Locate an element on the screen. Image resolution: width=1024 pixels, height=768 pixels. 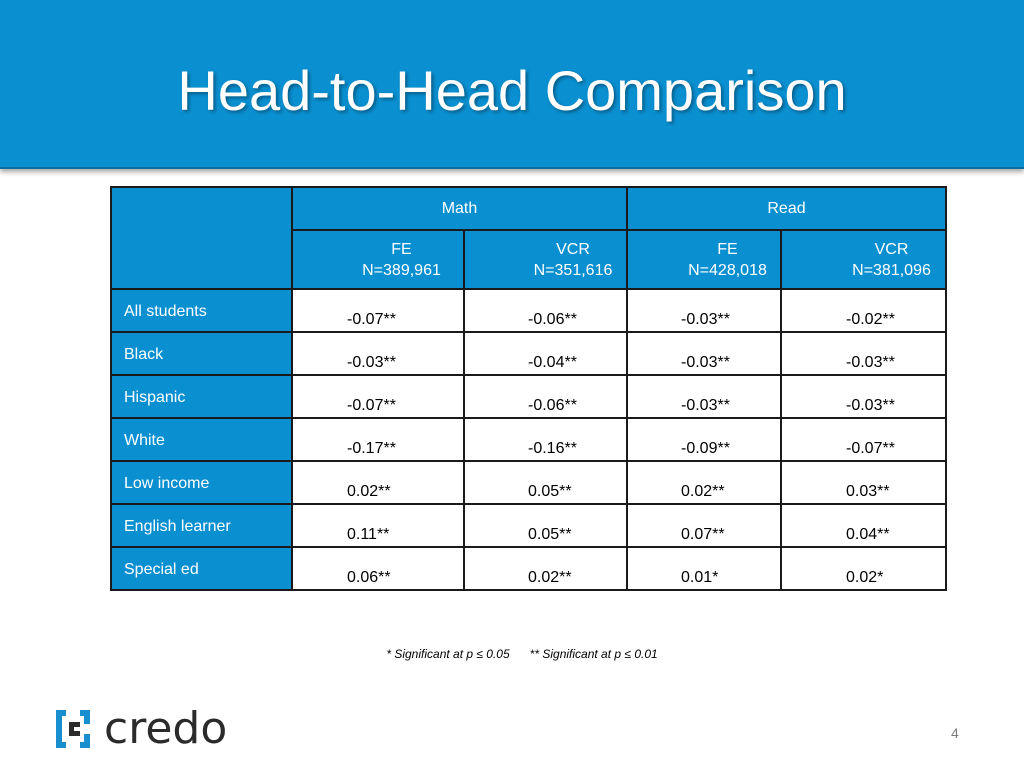
column-n: N=351,616 is located at coordinates (573, 270).